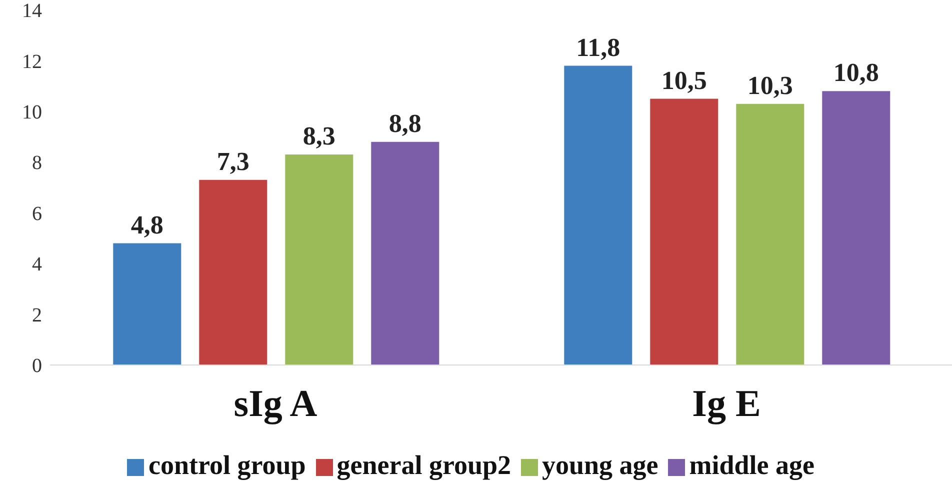  What do you see at coordinates (32, 113) in the screenshot?
I see `y-tick-label: 10` at bounding box center [32, 113].